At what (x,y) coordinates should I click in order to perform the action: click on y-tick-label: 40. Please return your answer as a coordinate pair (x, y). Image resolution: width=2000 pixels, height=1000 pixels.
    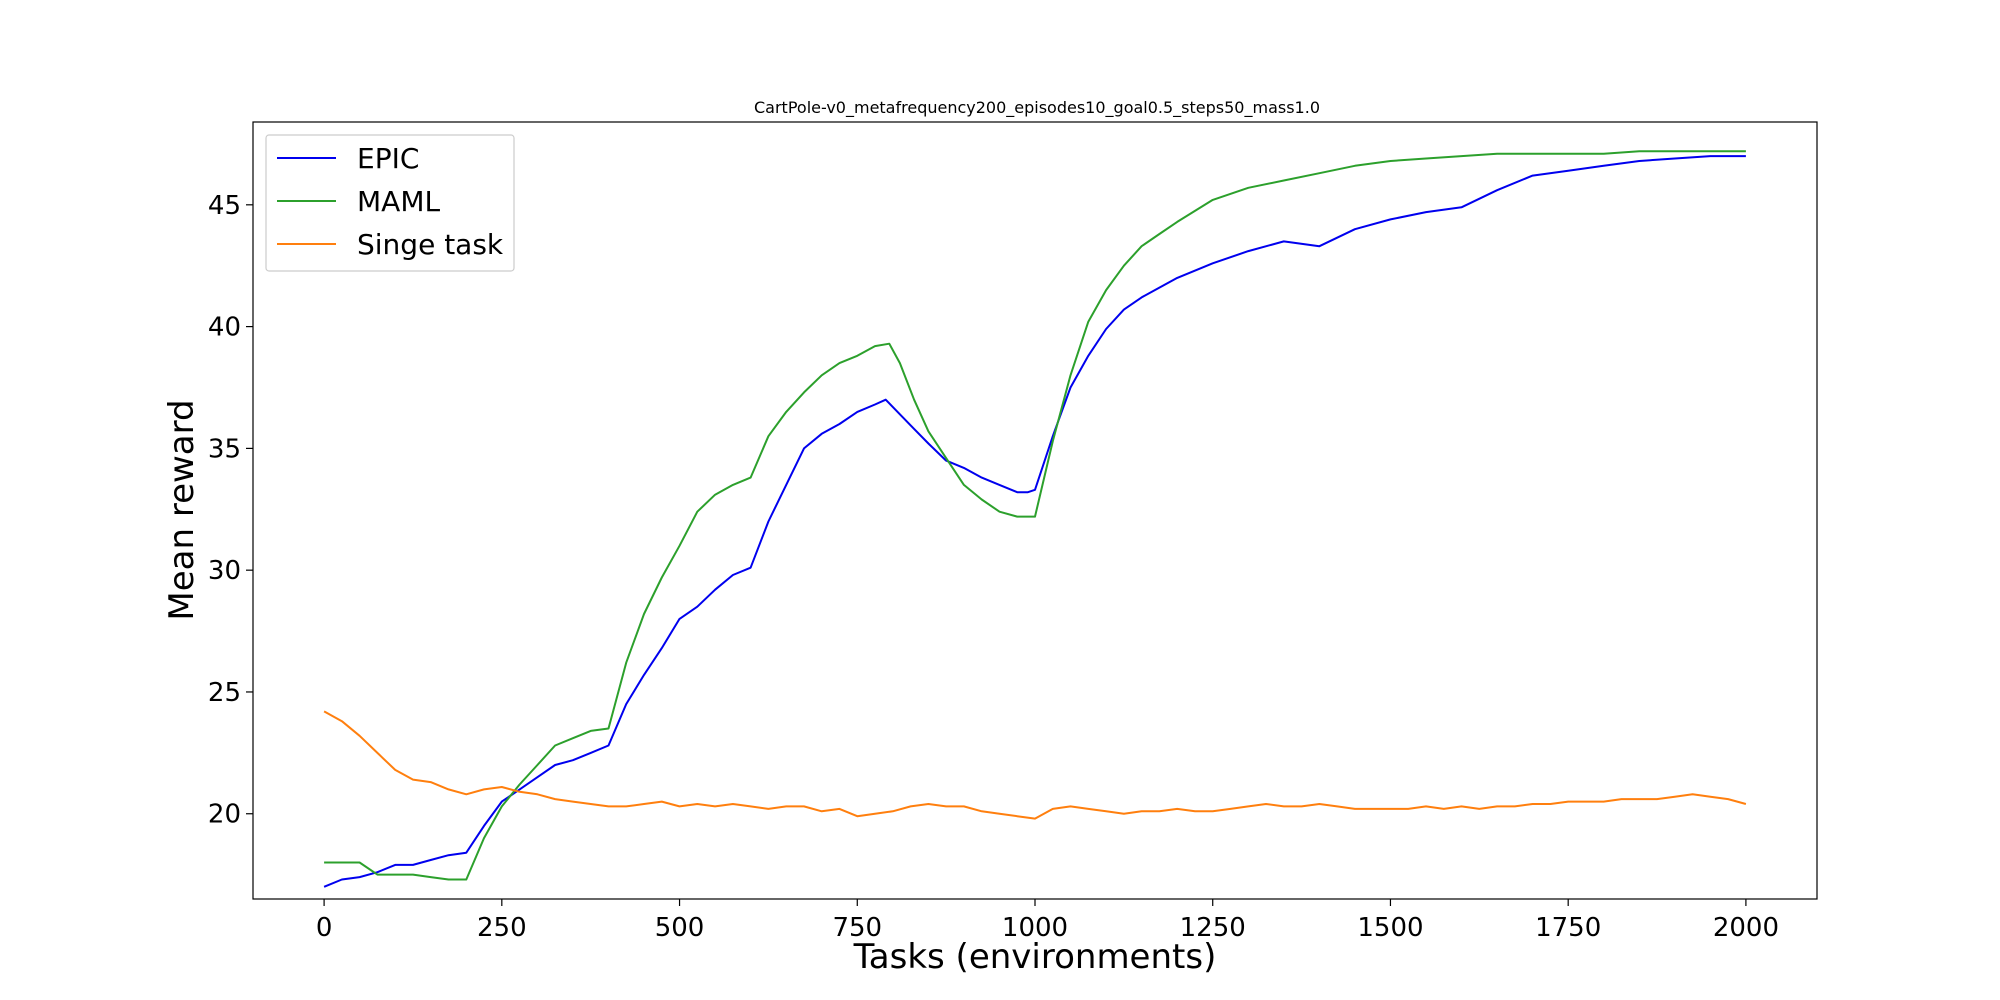
    Looking at the image, I should click on (224, 328).